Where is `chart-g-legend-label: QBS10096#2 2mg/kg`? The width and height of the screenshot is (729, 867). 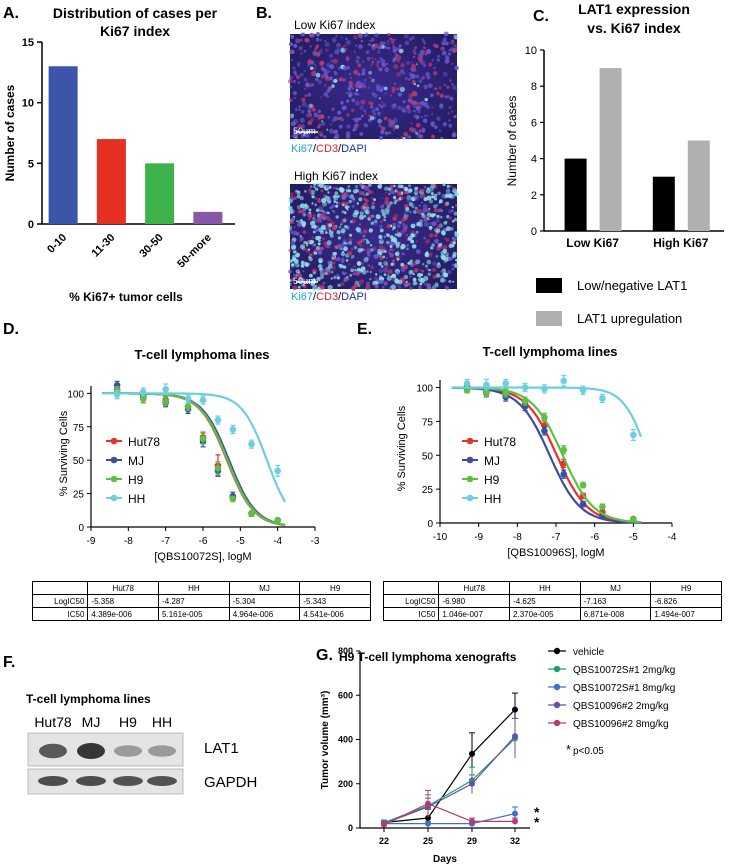
chart-g-legend-label: QBS10096#2 2mg/kg is located at coordinates (621, 706).